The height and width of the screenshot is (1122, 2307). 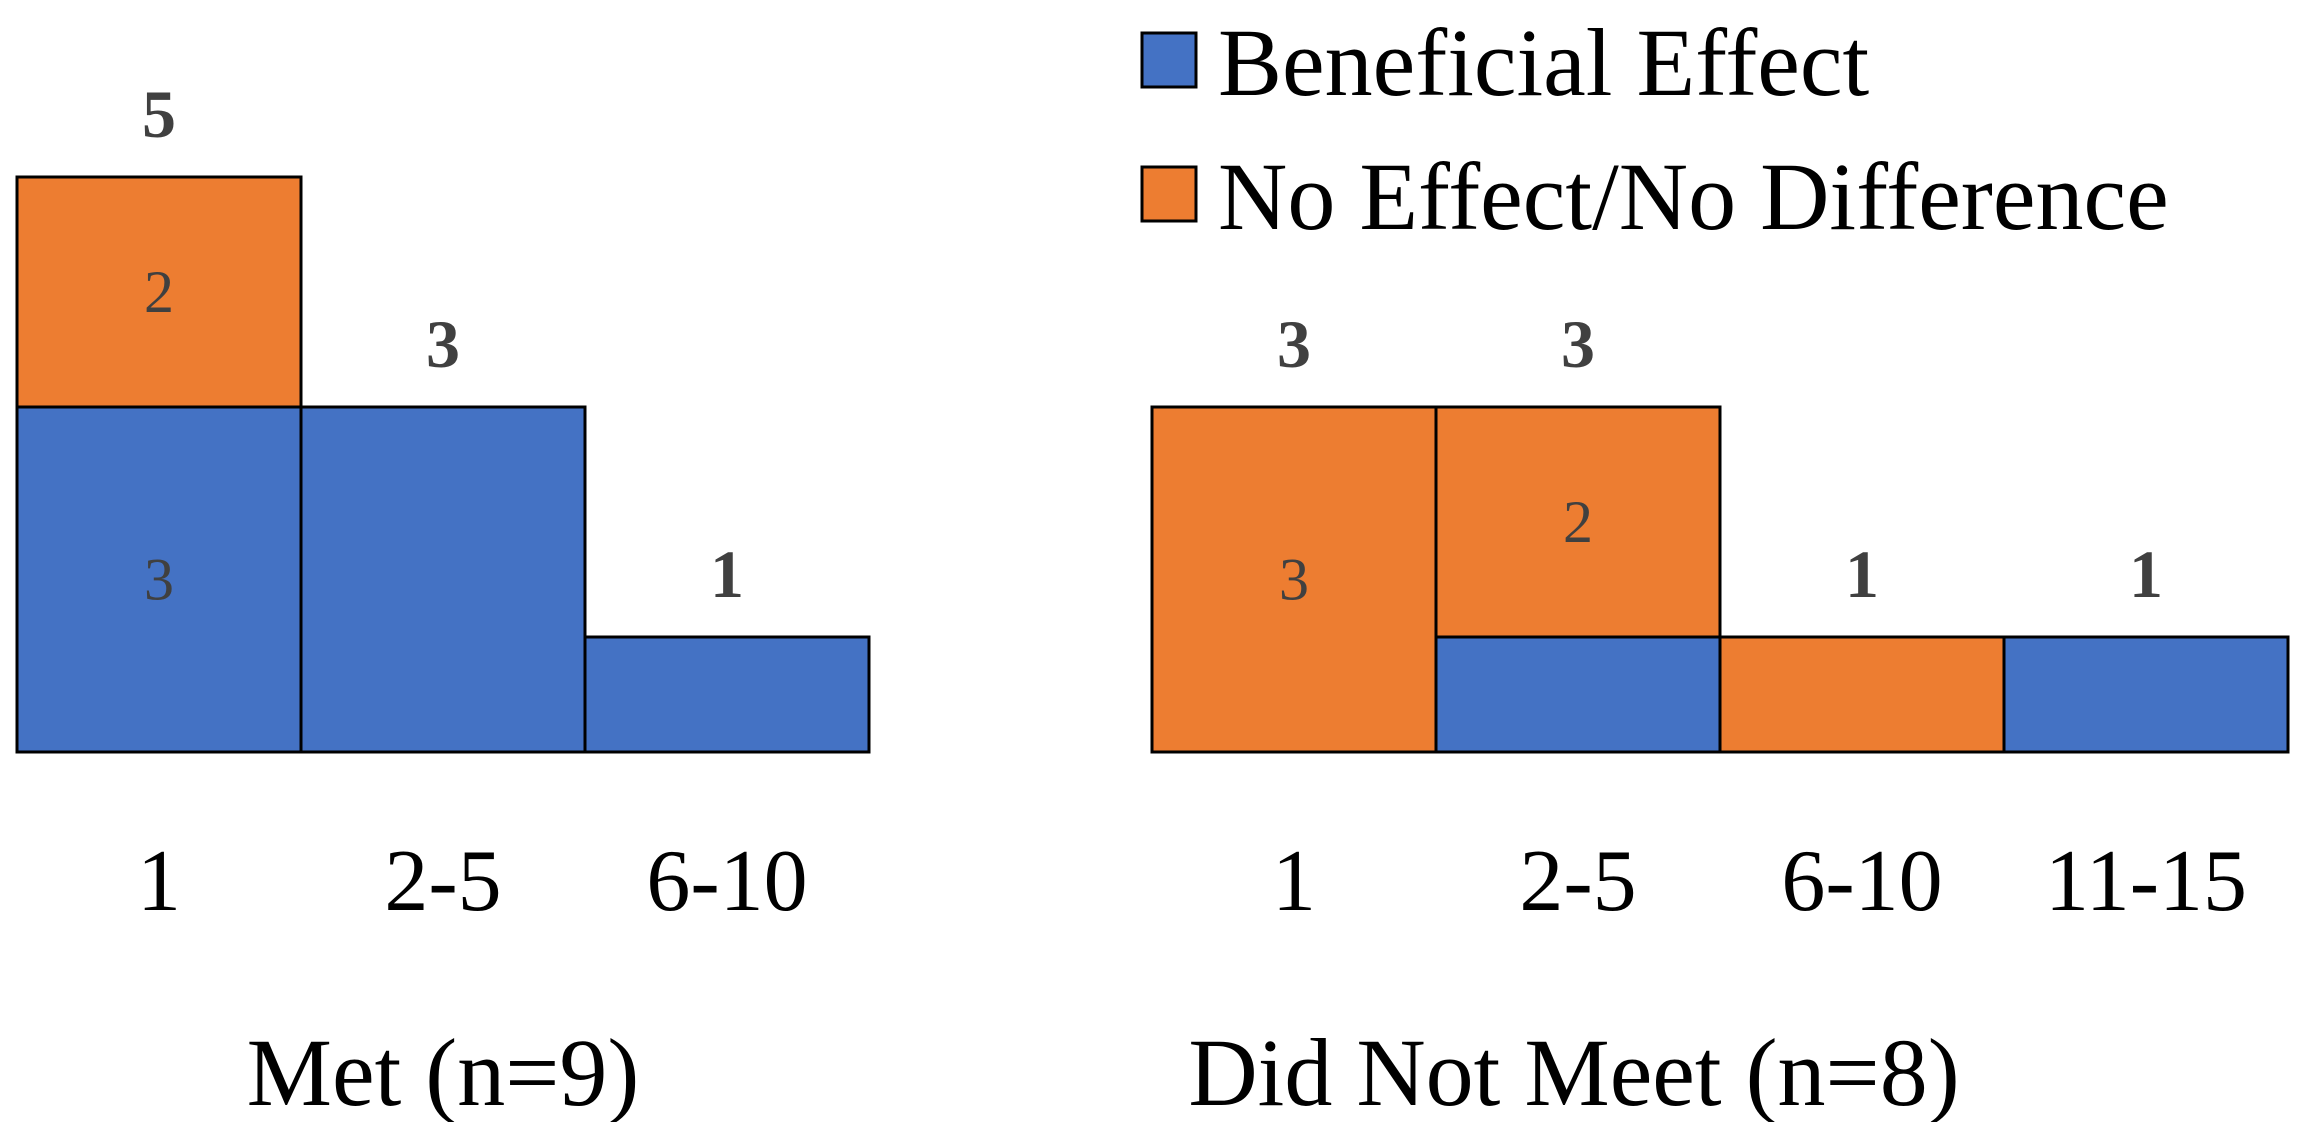 I want to click on legend-swatch-beneficial, so click(x=1169, y=60).